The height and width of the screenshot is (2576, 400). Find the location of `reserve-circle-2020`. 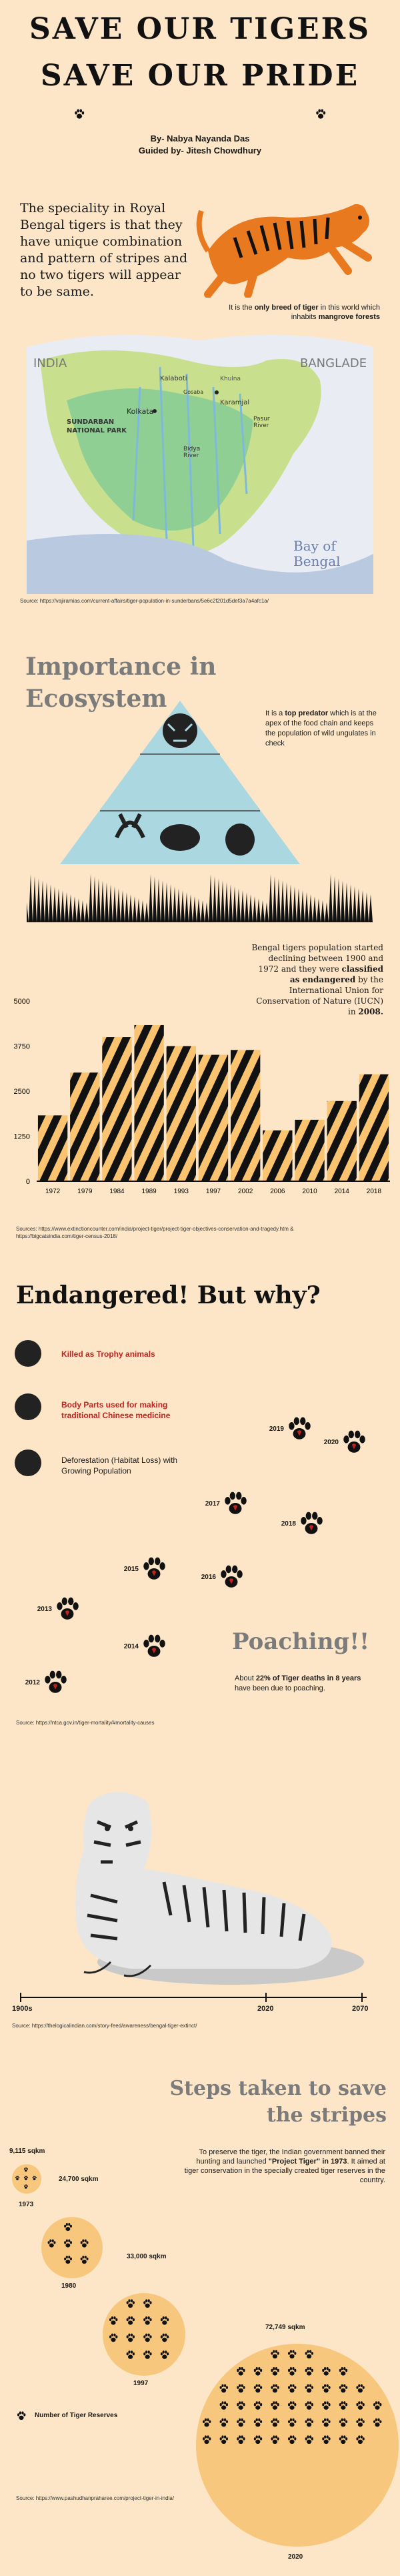

reserve-circle-2020 is located at coordinates (297, 2445).